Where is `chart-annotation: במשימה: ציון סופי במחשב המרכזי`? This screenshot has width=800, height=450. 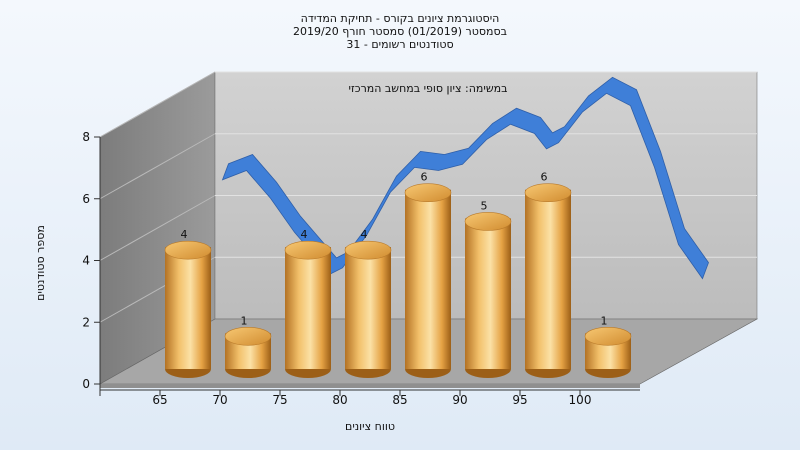
chart-annotation: במשימה: ציון סופי במחשב המרכזי is located at coordinates (427, 88).